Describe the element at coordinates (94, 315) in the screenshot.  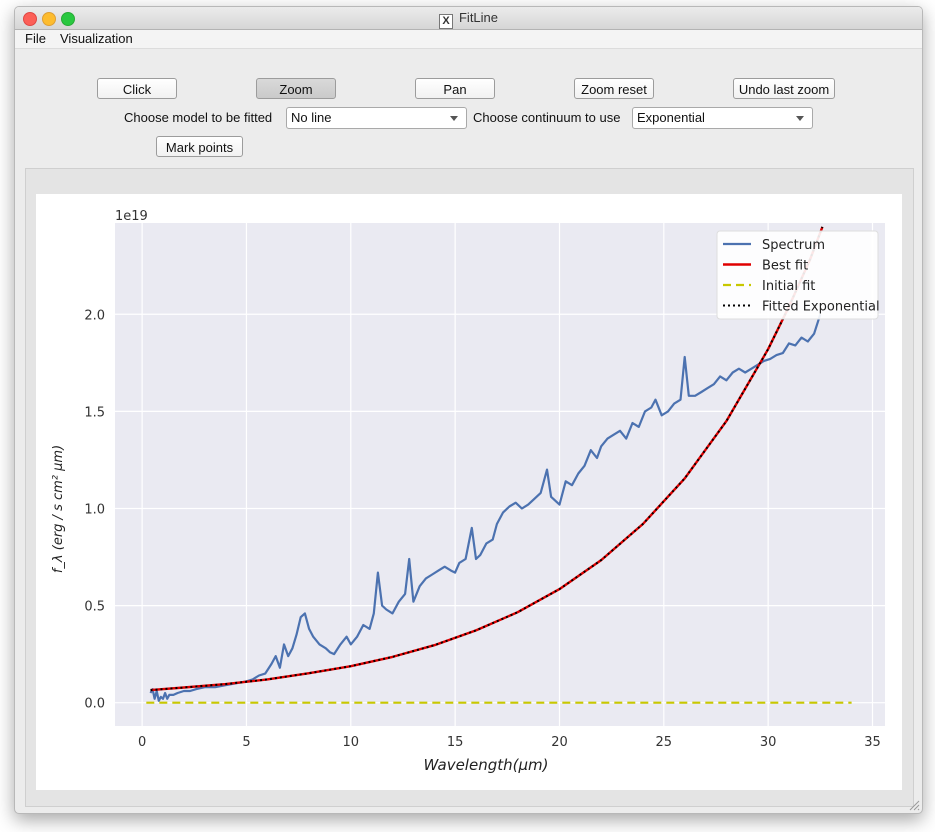
I see `y-tick-label: 2.0` at that location.